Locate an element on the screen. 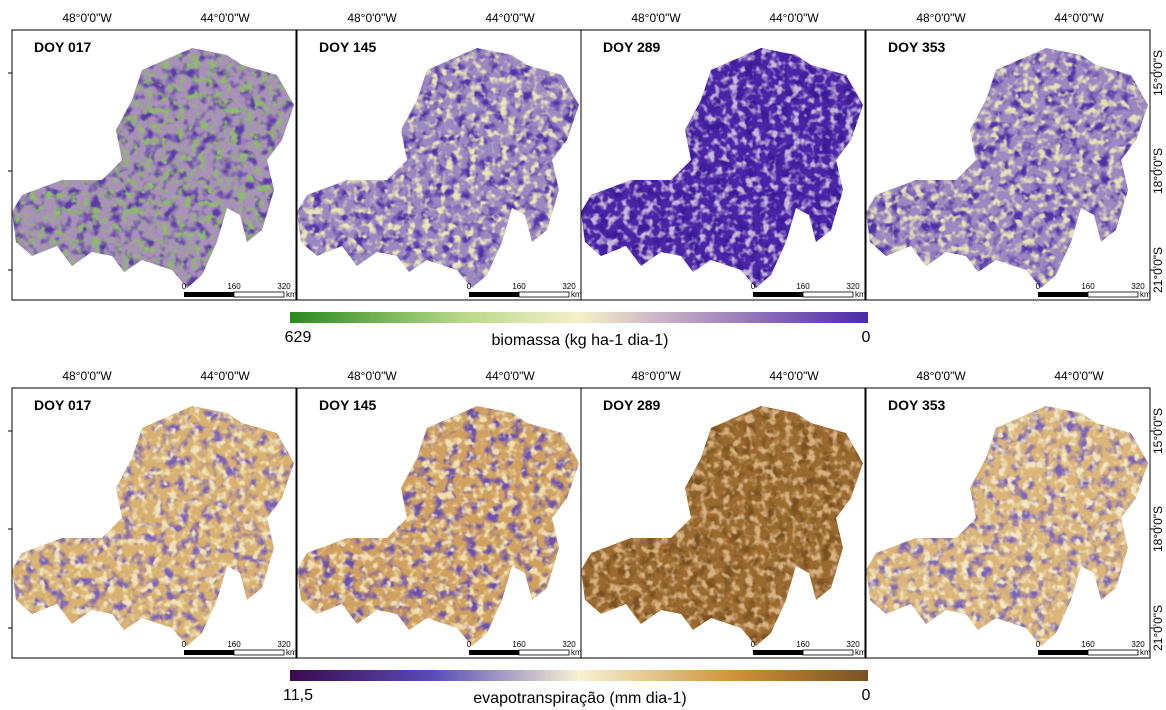 Image resolution: width=1166 pixels, height=710 pixels. colorbar-min: 11,5 is located at coordinates (298, 695).